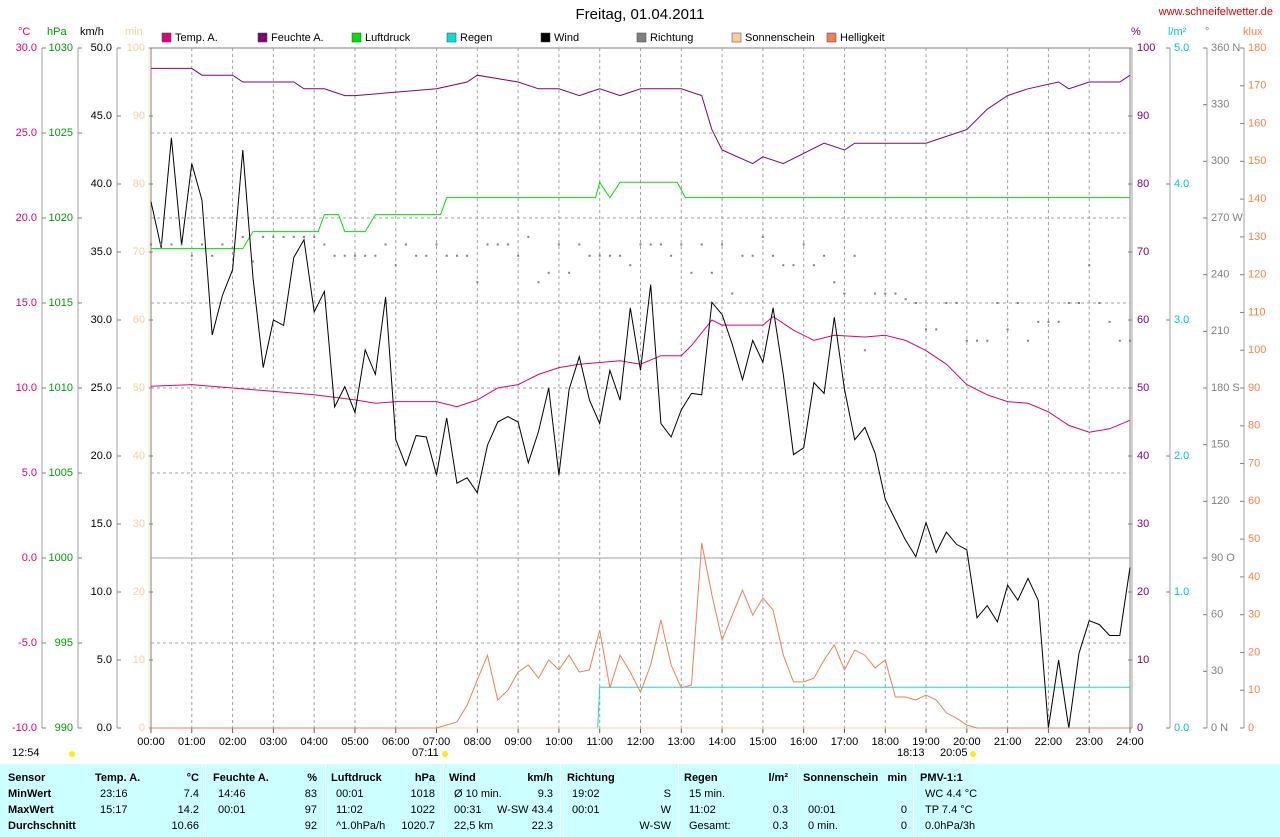  Describe the element at coordinates (139, 592) in the screenshot. I see `y-tick-label: 20` at that location.